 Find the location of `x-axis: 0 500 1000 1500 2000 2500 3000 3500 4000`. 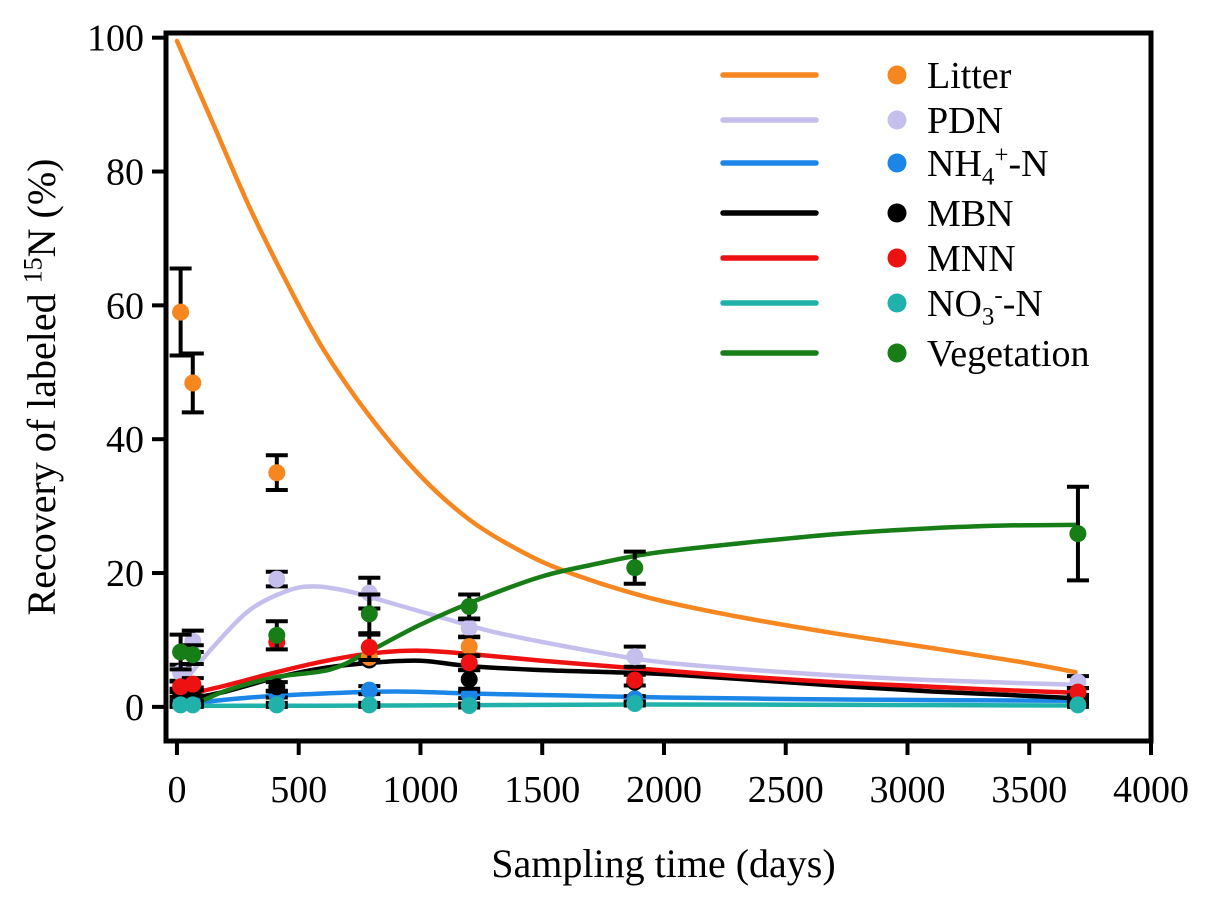

x-axis: 0 500 1000 1500 2000 2500 3000 3500 4000 is located at coordinates (678, 776).